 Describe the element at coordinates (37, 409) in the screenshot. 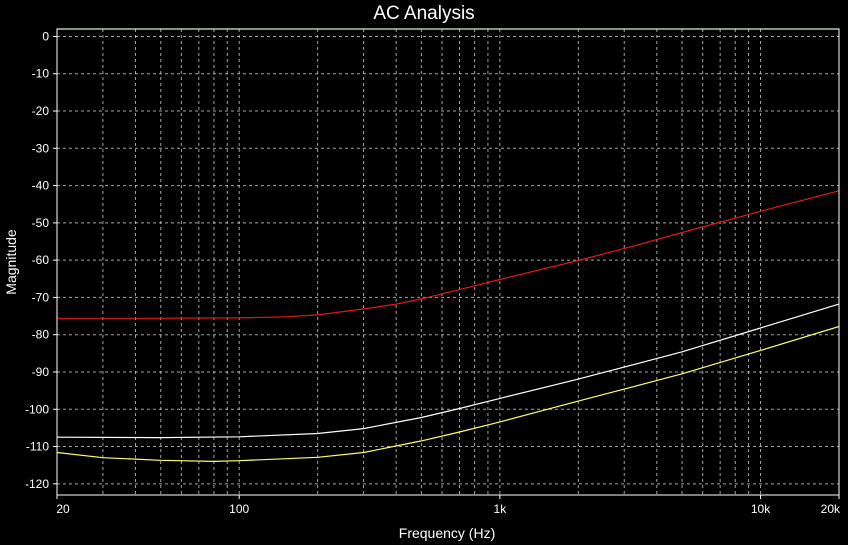

I see `y-tick-label: -100` at that location.